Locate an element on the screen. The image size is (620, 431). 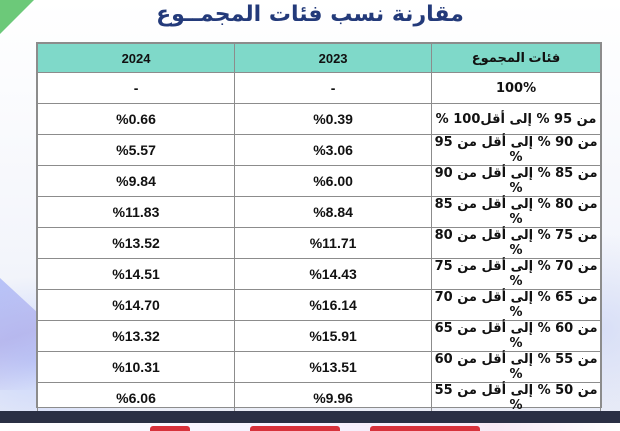
table-row: %10.31 %13.51 من 55 % إلى أقل من 60 % is located at coordinates (318, 367).